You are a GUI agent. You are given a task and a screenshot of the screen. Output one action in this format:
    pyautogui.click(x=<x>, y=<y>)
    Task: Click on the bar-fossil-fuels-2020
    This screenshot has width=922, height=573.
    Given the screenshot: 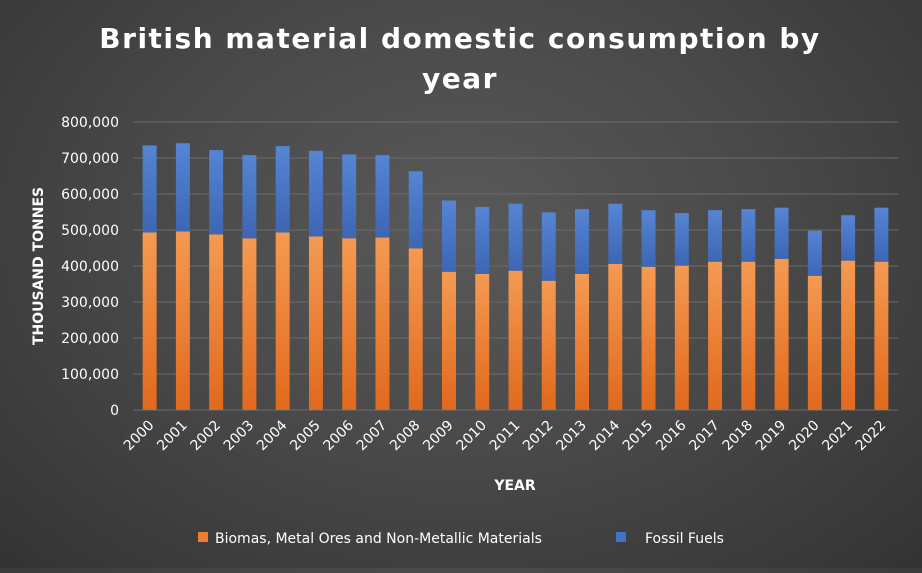 What is the action you would take?
    pyautogui.click(x=814, y=253)
    